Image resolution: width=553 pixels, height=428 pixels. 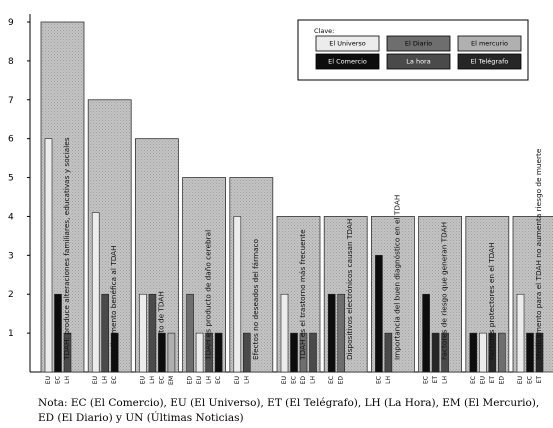 What do you see at coordinates (11, 101) in the screenshot?
I see `y-tick-label-7: 7` at bounding box center [11, 101].